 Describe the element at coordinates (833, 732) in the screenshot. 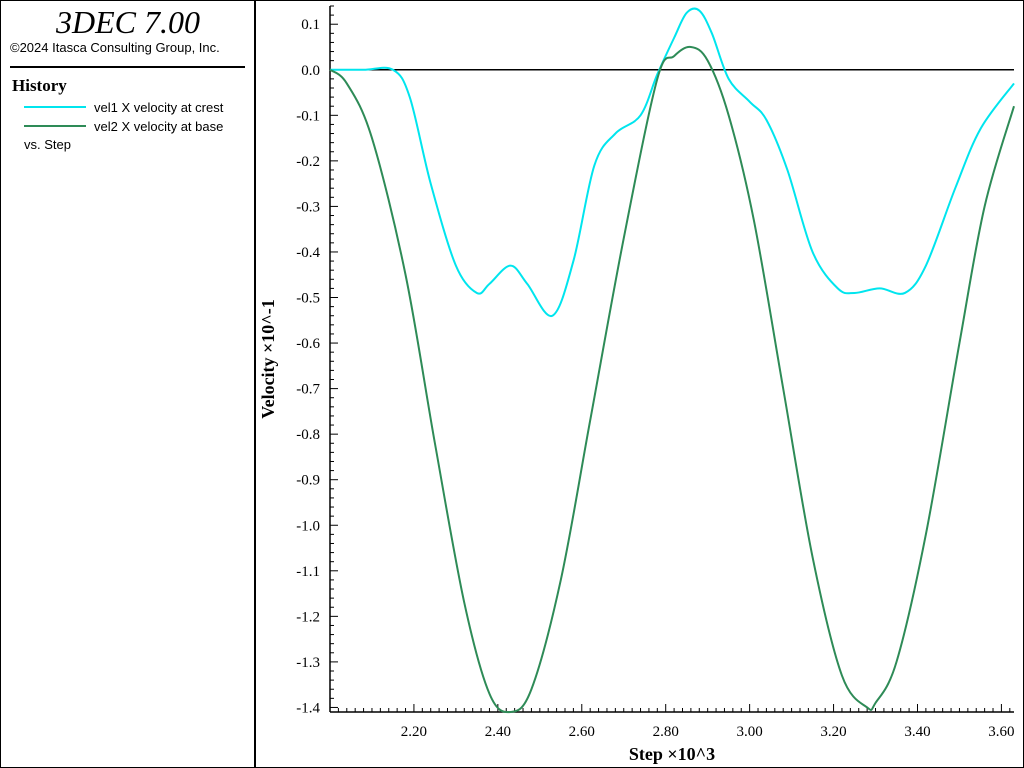

I see `x-tick-label: 3.20` at that location.